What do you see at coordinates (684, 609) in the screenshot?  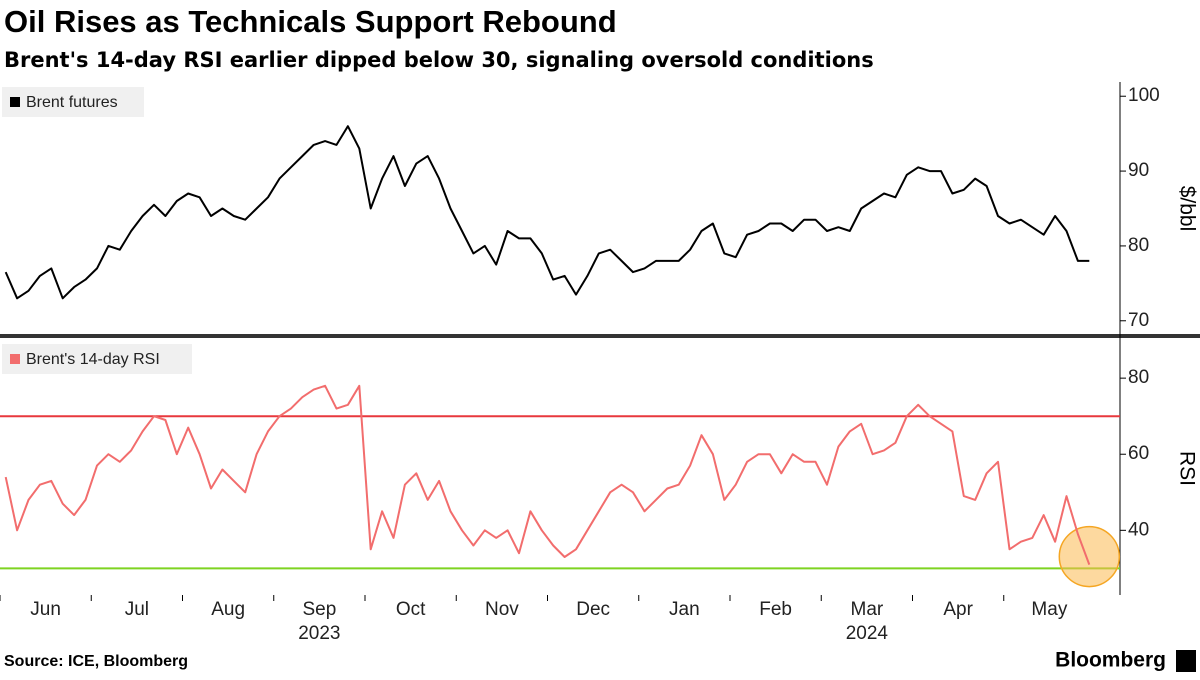 I see `x-tick-label: Jan` at bounding box center [684, 609].